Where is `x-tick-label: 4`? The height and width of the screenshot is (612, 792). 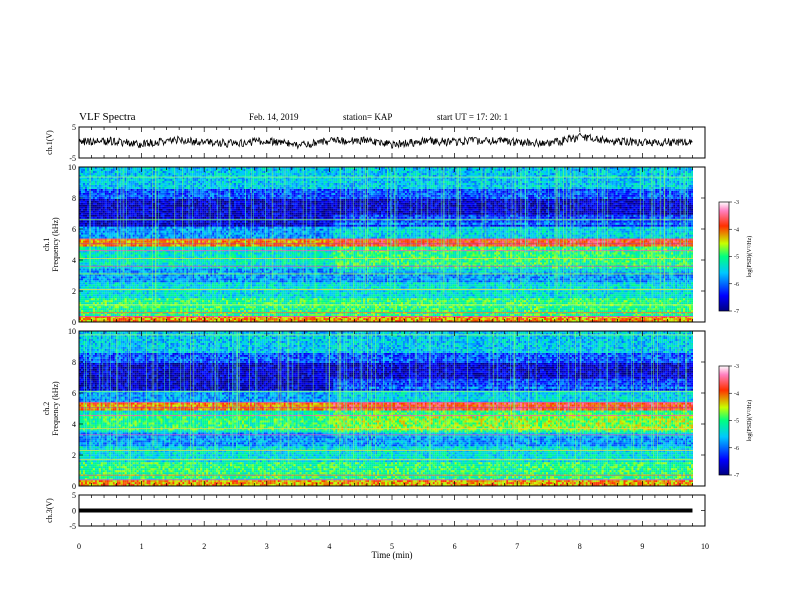
x-tick-label: 4 is located at coordinates (329, 546).